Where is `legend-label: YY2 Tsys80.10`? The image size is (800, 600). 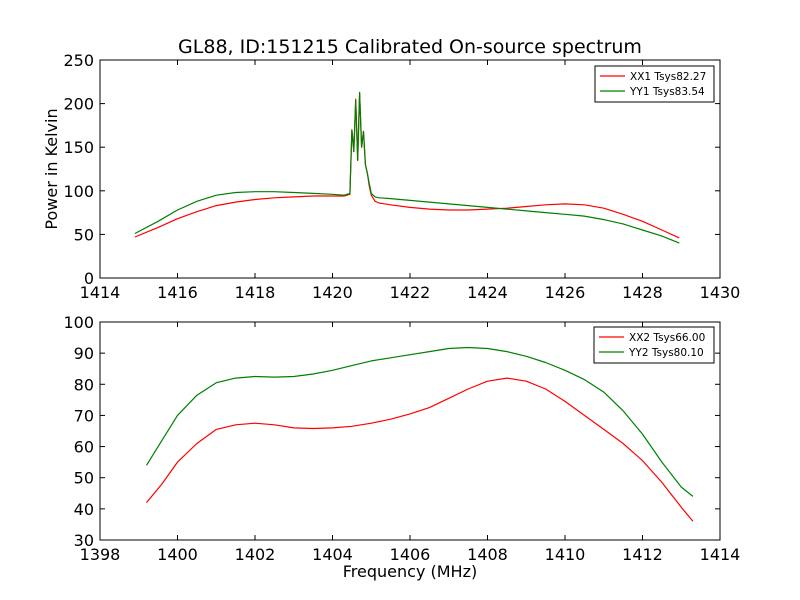
legend-label: YY2 Tsys80.10 is located at coordinates (666, 353).